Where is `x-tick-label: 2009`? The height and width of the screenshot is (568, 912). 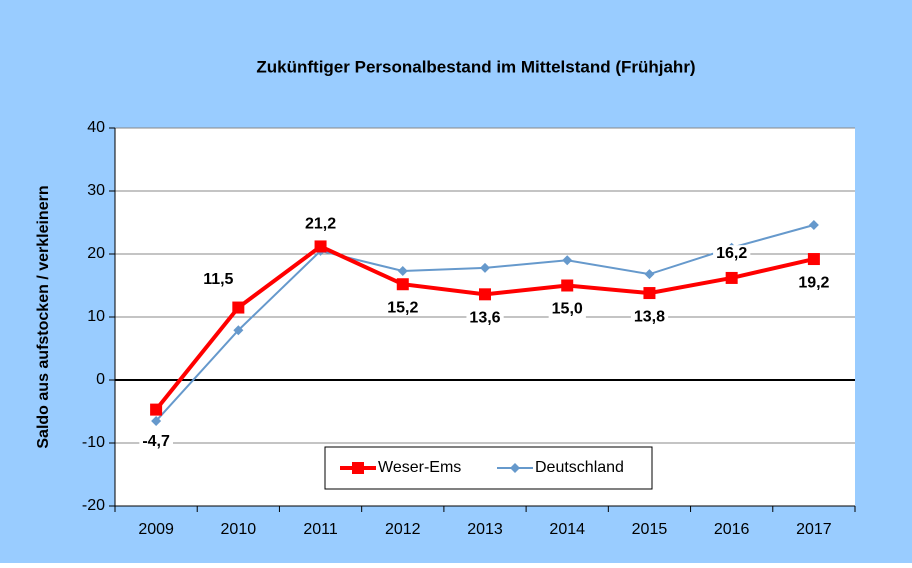 x-tick-label: 2009 is located at coordinates (156, 529).